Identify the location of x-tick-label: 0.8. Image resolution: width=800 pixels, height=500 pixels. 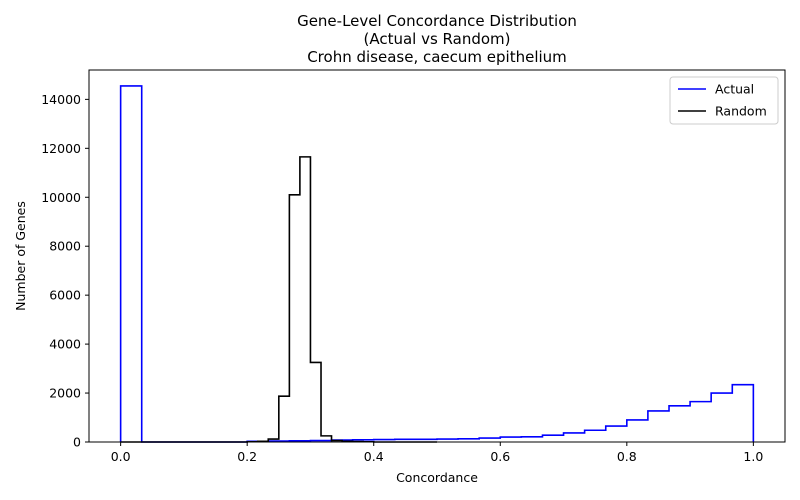
(627, 456).